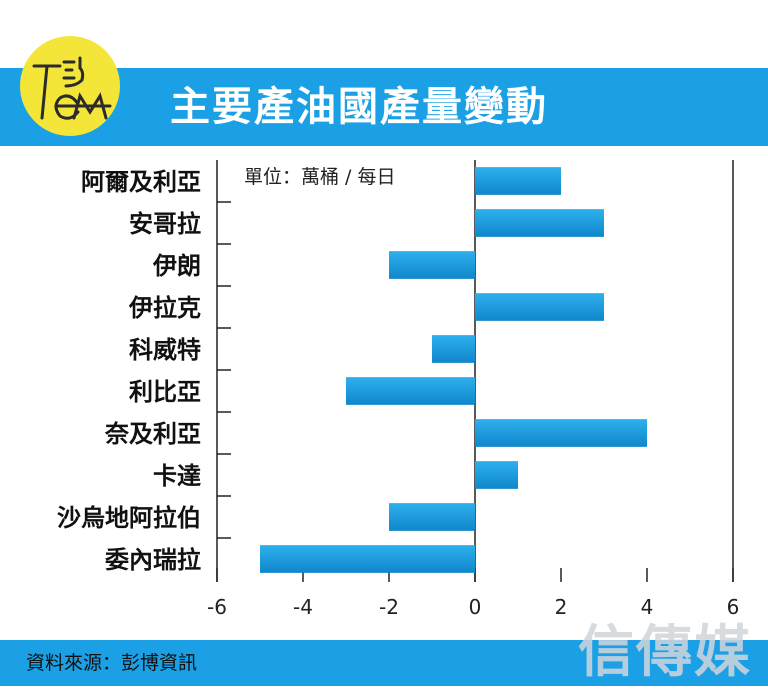 The image size is (768, 697). What do you see at coordinates (176, 266) in the screenshot?
I see `category-label: 伊朗` at bounding box center [176, 266].